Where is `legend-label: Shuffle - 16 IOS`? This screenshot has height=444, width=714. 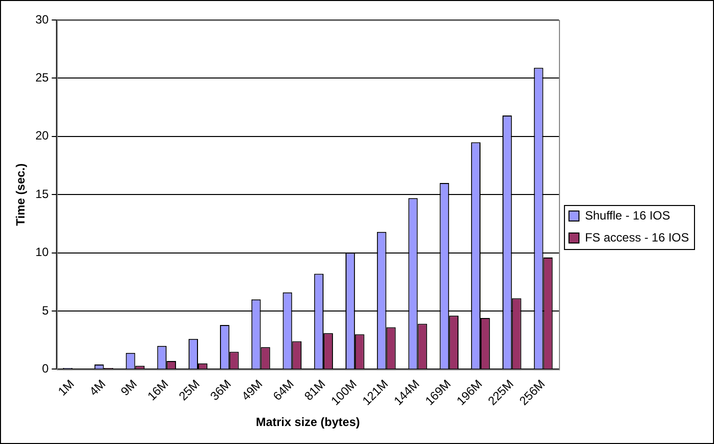
legend-label: Shuffle - 16 IOS is located at coordinates (627, 215).